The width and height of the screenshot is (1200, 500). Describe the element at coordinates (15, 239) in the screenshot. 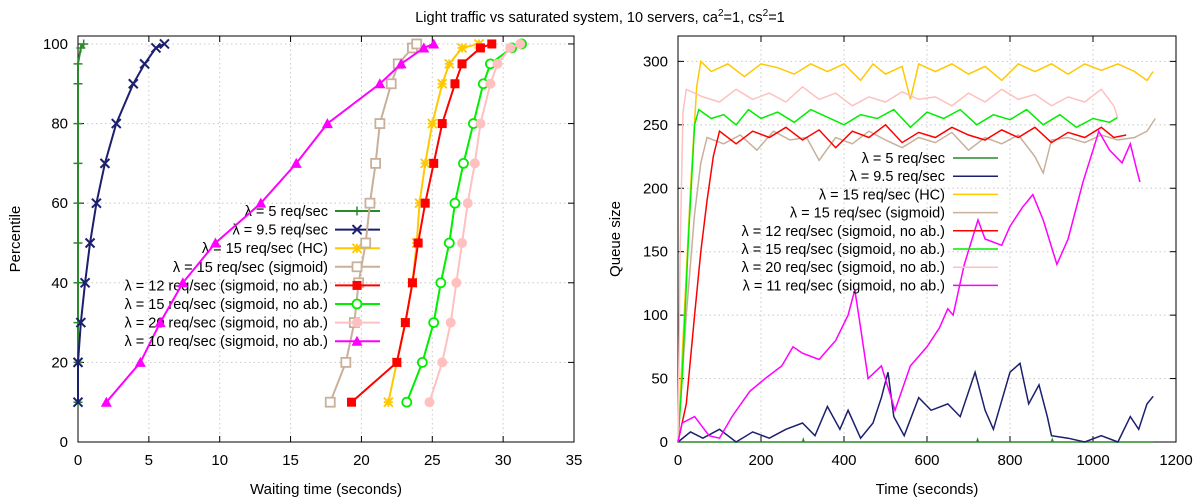

I see `y-axis-label: Percentile` at that location.